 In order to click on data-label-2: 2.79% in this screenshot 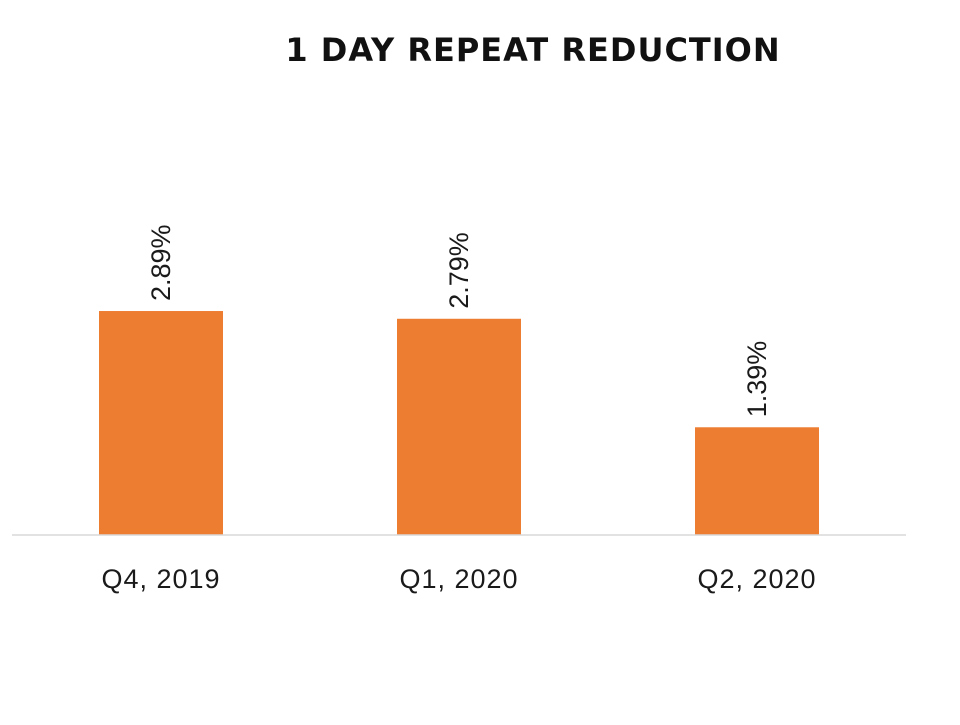, I will do `click(459, 270)`.